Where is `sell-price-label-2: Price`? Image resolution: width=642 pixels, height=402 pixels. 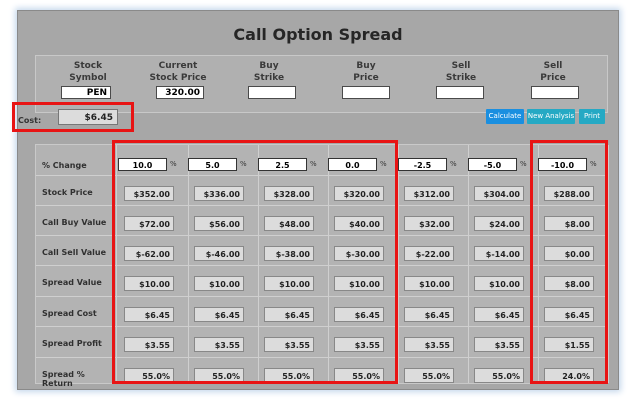 sell-price-label-2: Price is located at coordinates (553, 78).